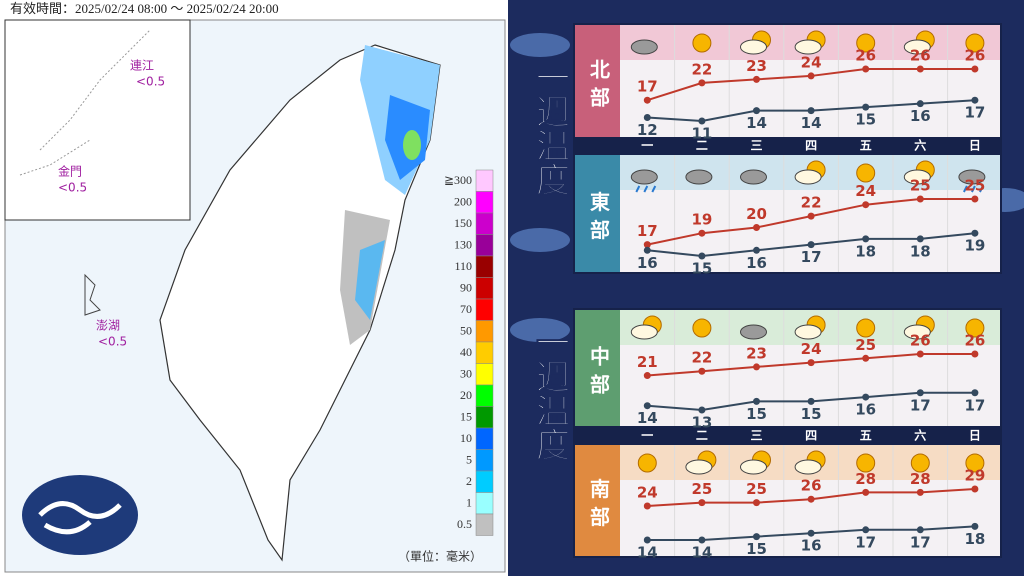 This screenshot has width=1024, height=580. Describe the element at coordinates (463, 201) in the screenshot. I see `legend-label: 200` at that location.